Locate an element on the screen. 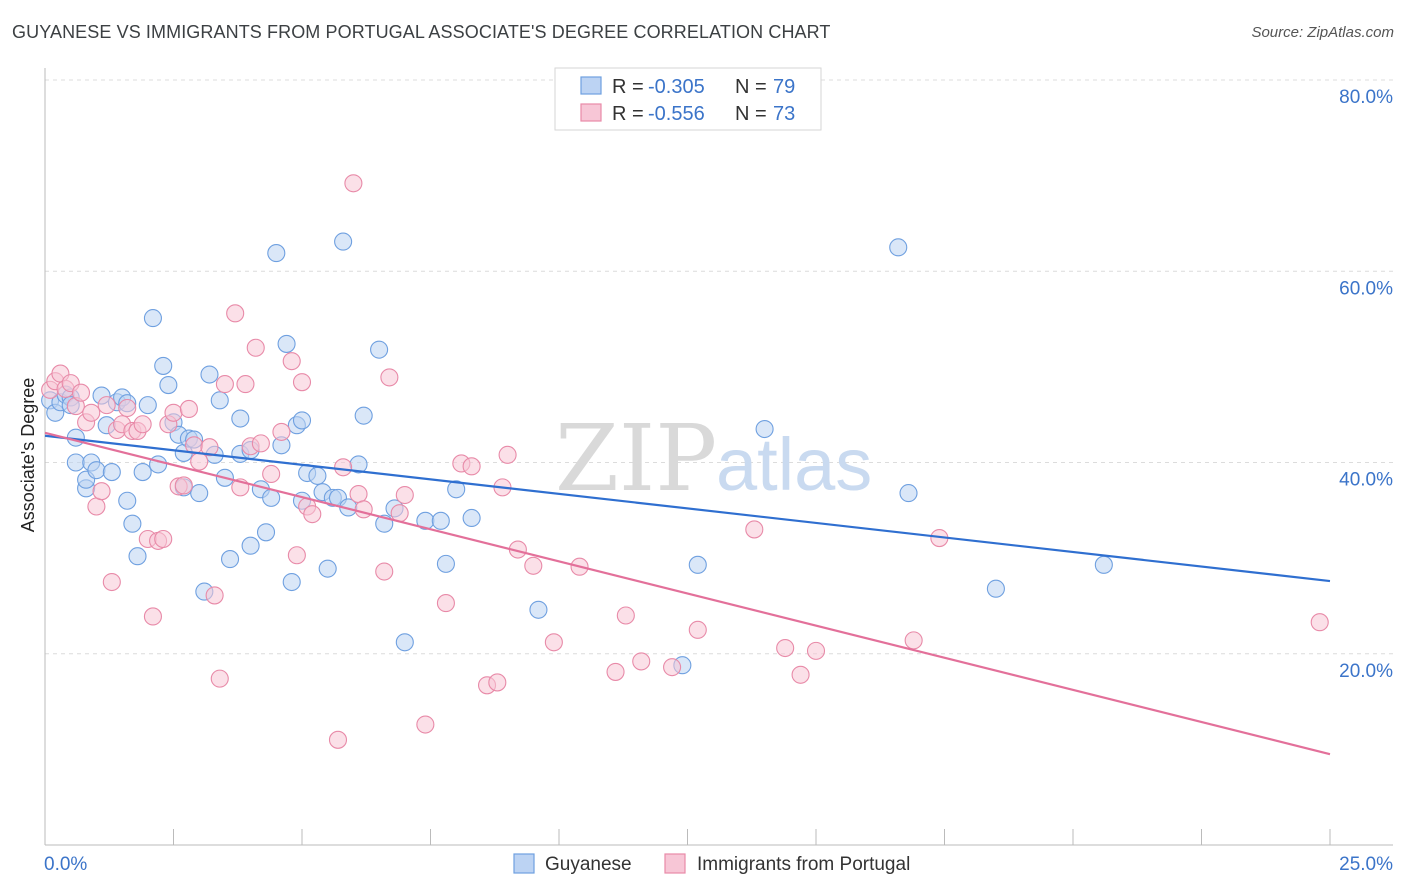  stat-swatch-guyanese is located at coordinates (591, 85).